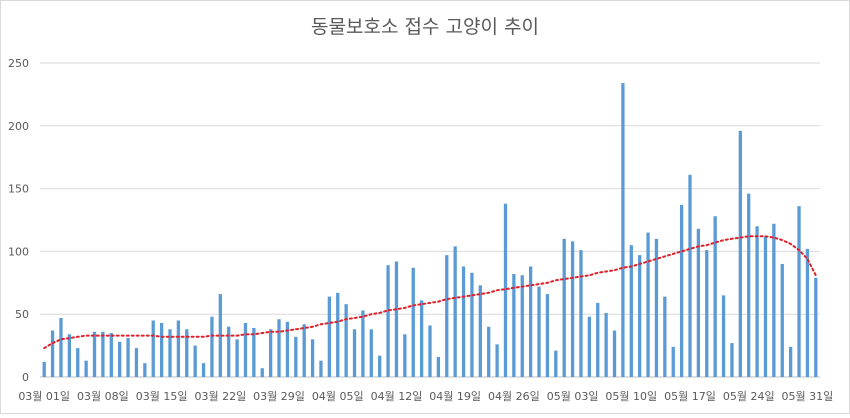 The image size is (850, 418). I want to click on x-tick-label: 04월 12일, so click(397, 396).